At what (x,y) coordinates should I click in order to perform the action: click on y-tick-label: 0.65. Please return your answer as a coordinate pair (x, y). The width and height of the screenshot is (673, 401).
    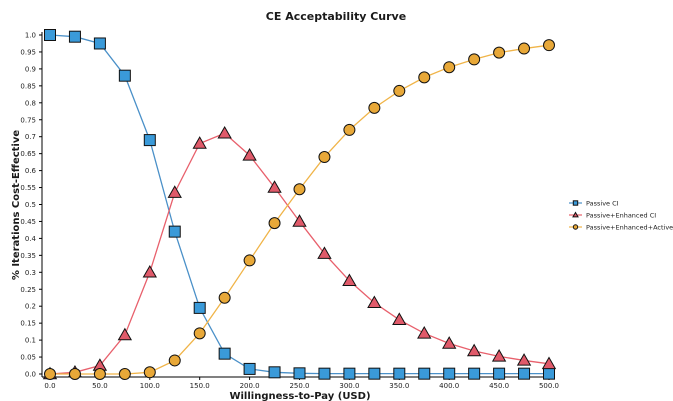
    Looking at the image, I should click on (28, 154).